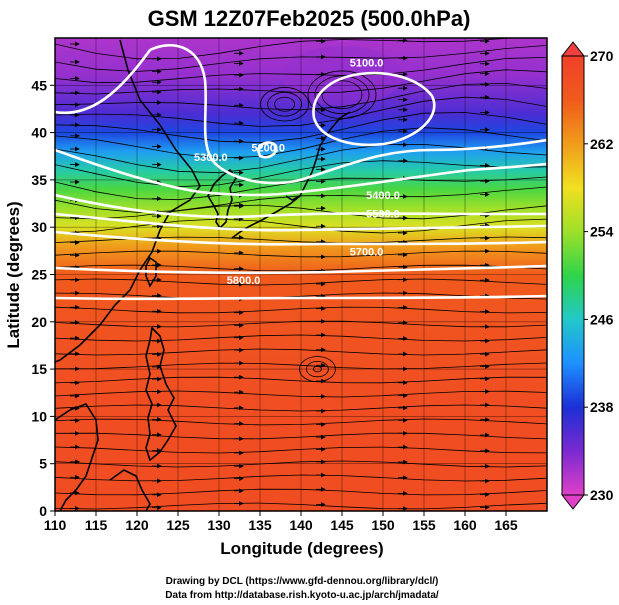  I want to click on x-tick-label: 110, so click(55, 525).